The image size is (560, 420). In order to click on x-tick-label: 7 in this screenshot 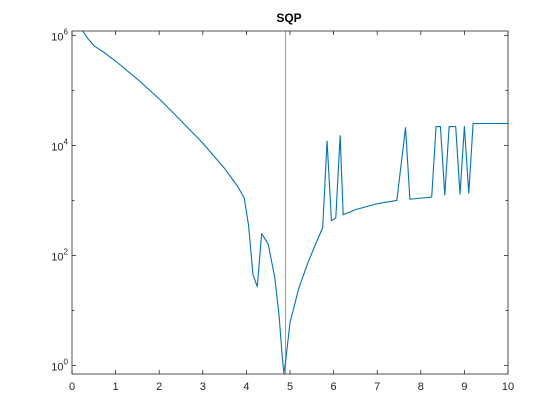, I will do `click(377, 387)`.